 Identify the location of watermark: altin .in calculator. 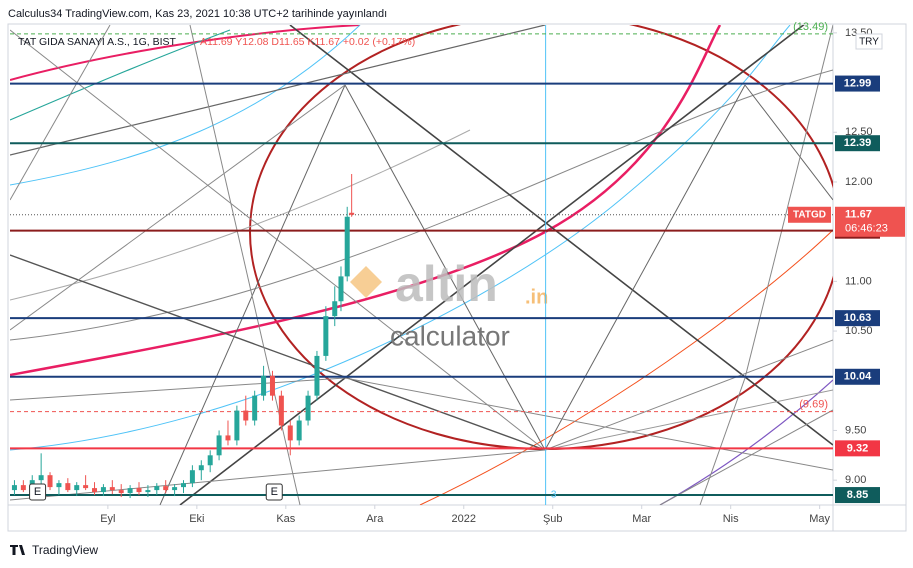
(449, 303).